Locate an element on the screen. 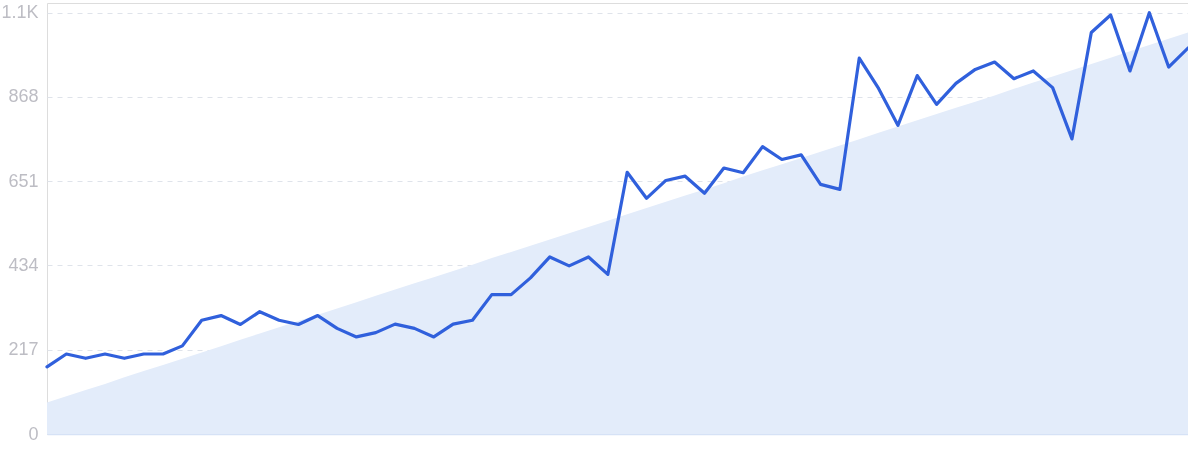  y-tick-label: 217 is located at coordinates (23, 349).